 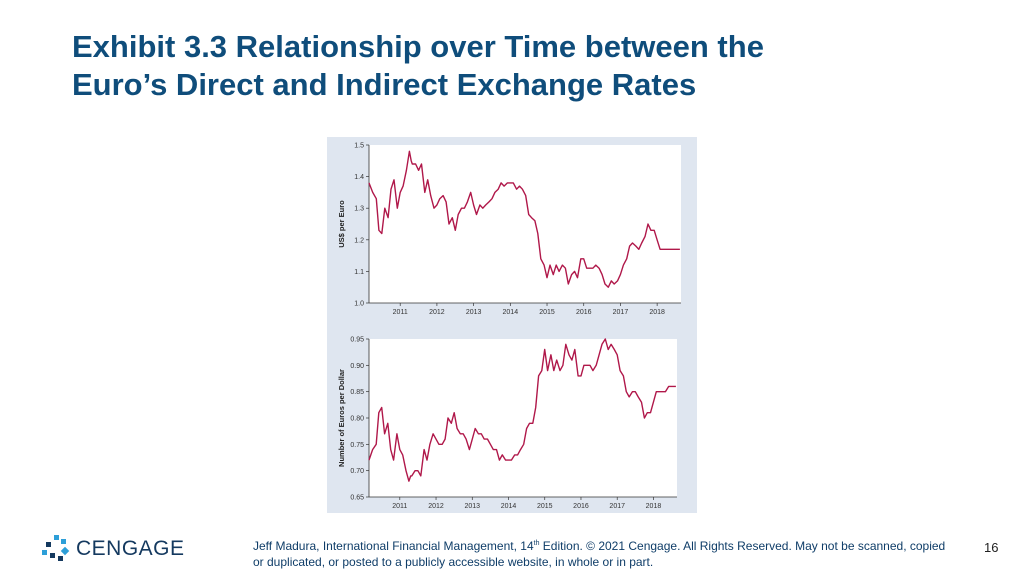 What do you see at coordinates (472, 506) in the screenshot?
I see `chart-2-x-tick-label: 2013` at bounding box center [472, 506].